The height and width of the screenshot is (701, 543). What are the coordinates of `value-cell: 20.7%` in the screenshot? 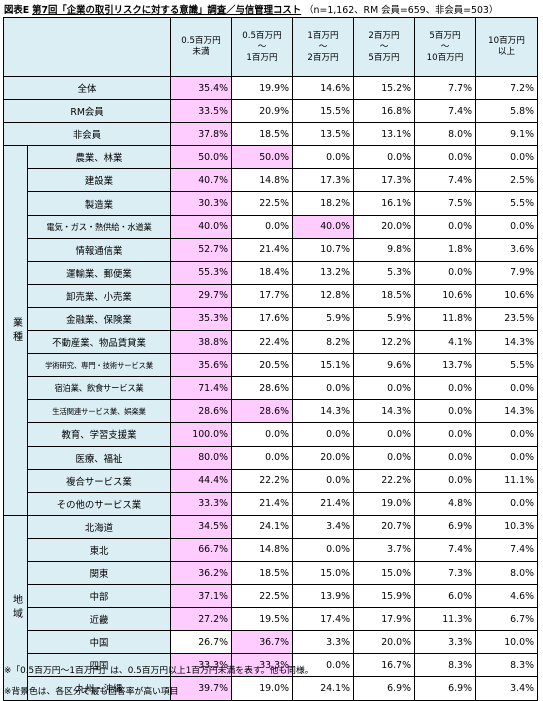 It's located at (384, 526).